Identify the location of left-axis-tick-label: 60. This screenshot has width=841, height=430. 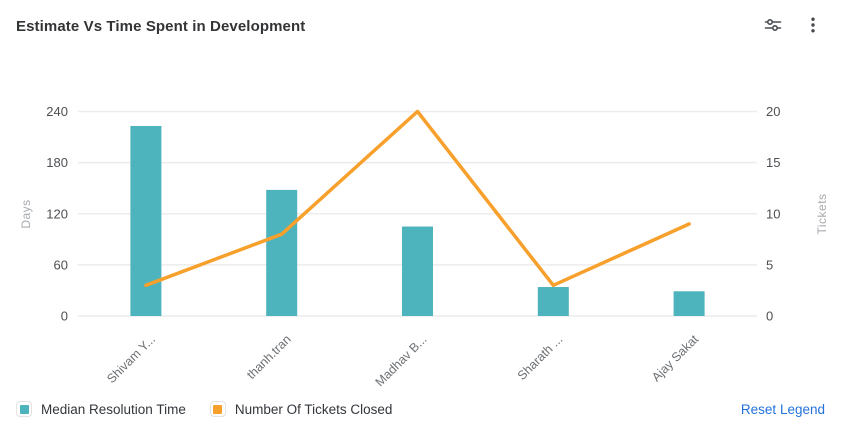
(61, 264).